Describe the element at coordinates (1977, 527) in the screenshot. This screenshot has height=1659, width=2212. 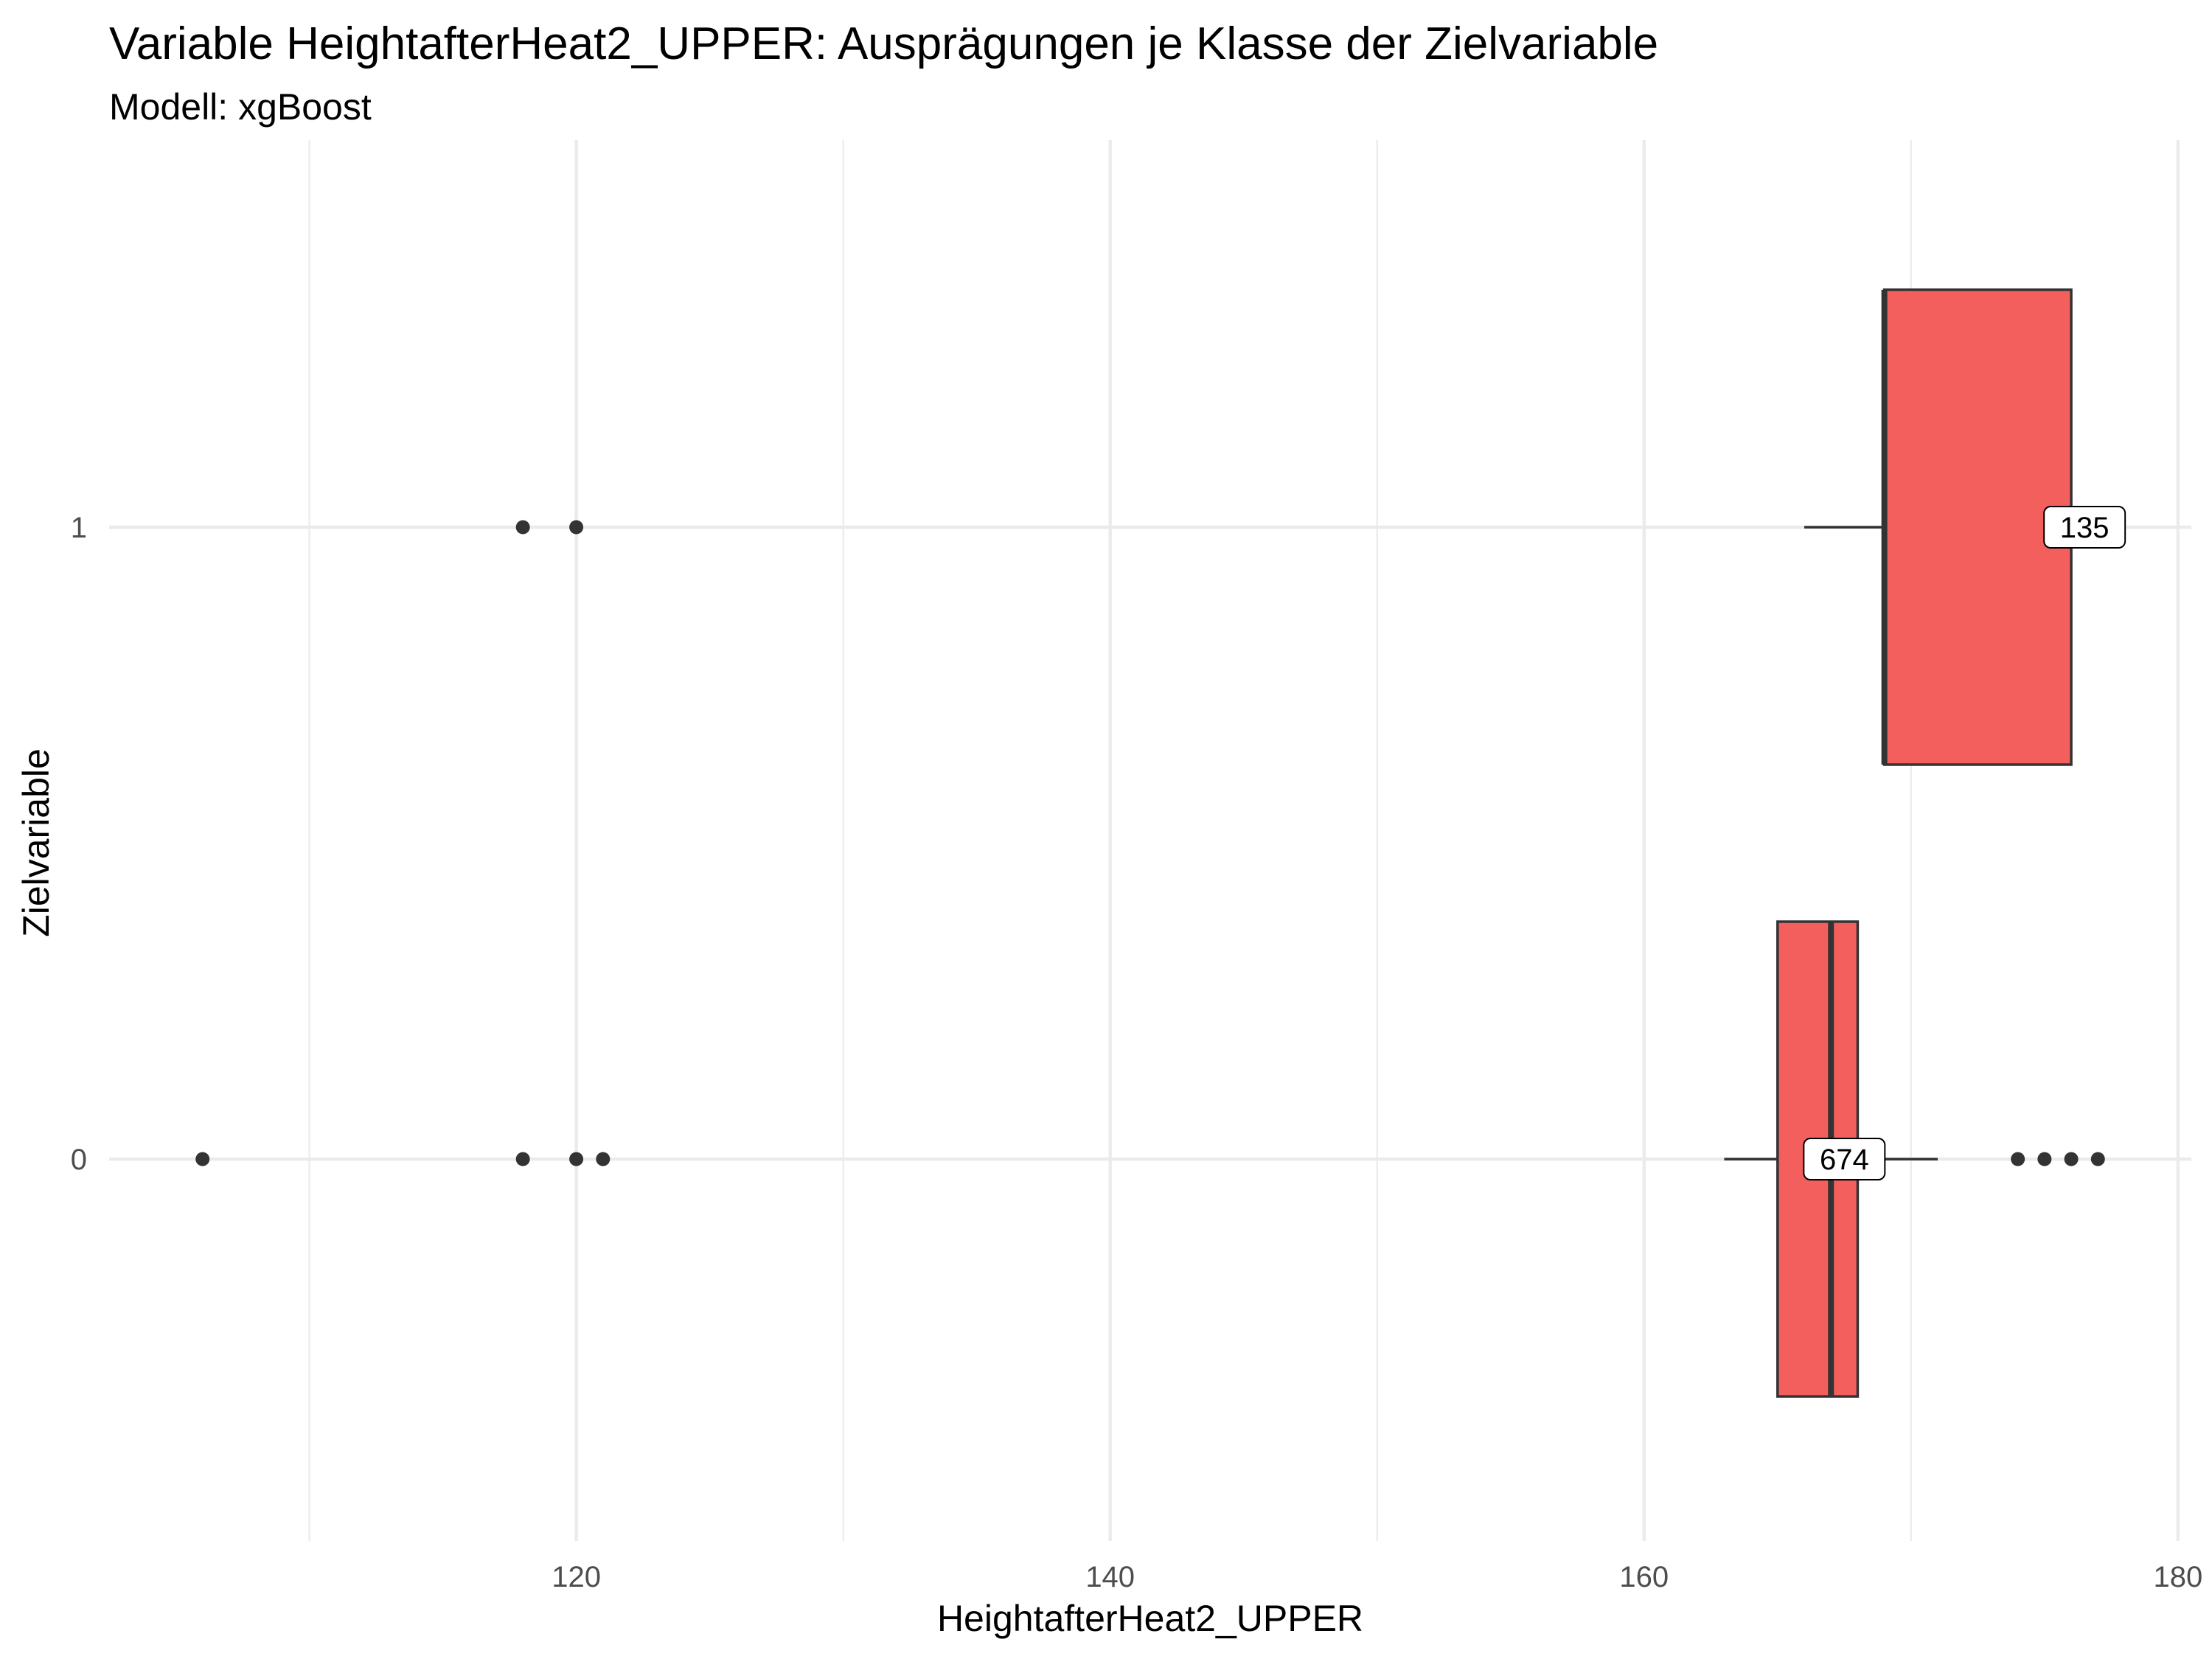
I see `box-iqr` at that location.